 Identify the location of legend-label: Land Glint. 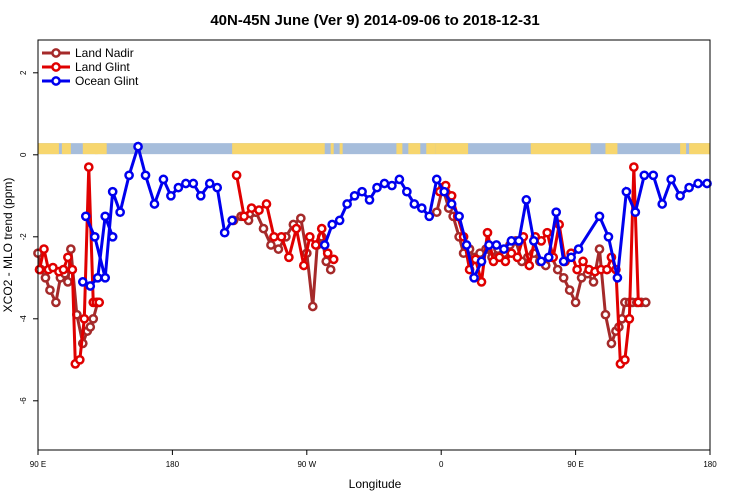
(102, 67).